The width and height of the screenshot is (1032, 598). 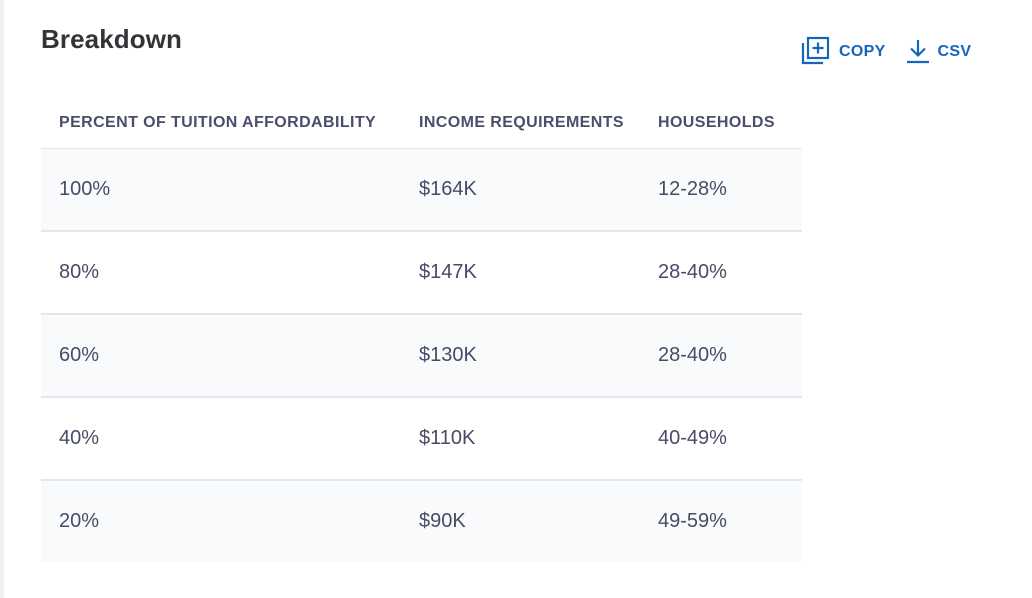 What do you see at coordinates (221, 190) in the screenshot?
I see `tuition-affordability-cell: 100%` at bounding box center [221, 190].